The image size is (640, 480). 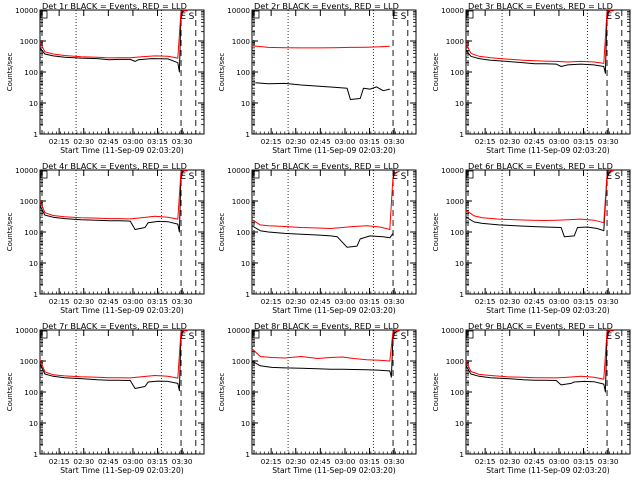 What do you see at coordinates (114, 326) in the screenshot?
I see `panel-title: Det 7r BLACK = Events, RED = LLD` at bounding box center [114, 326].